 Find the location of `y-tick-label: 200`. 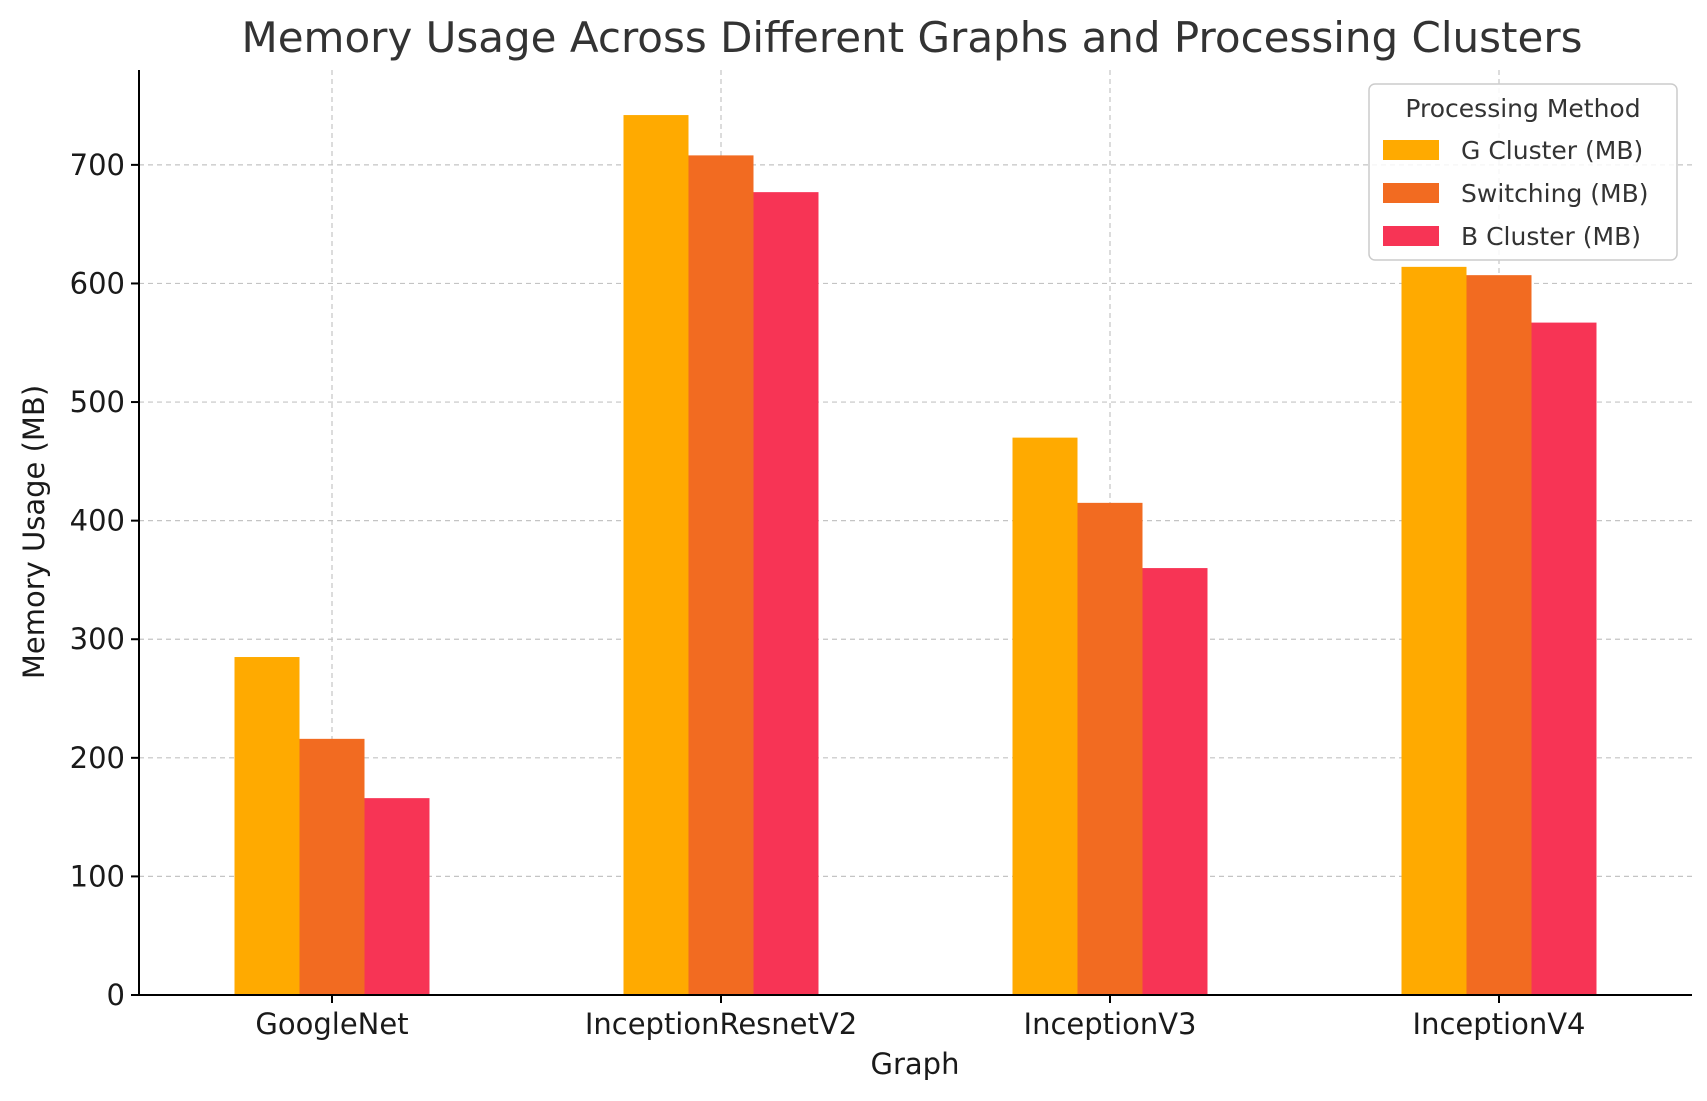

y-tick-label: 200 is located at coordinates (97, 758).